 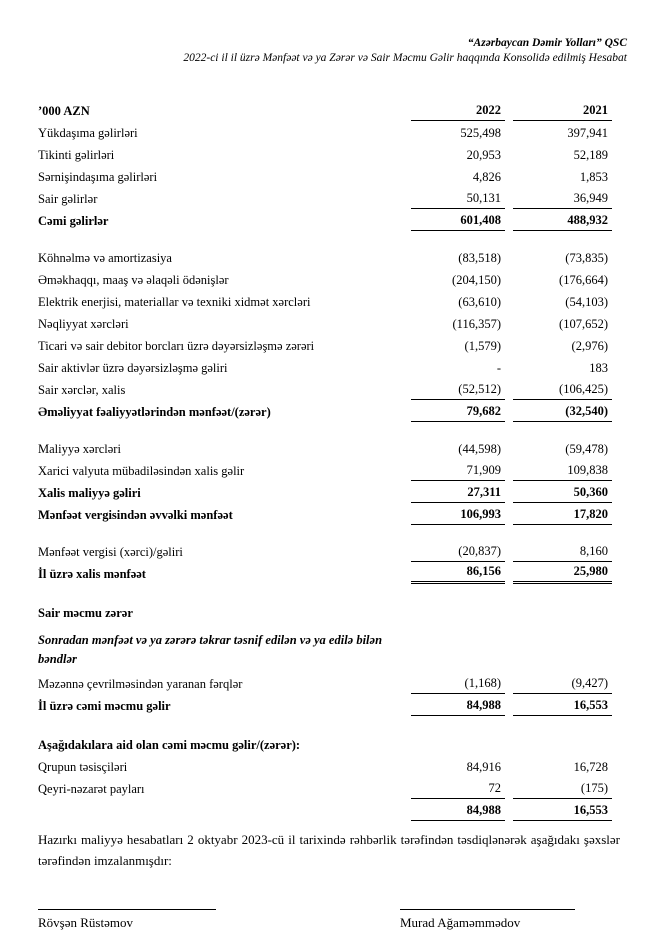 I want to click on table-row: İl üzrə xalis mənfəət 86,156 25,980, so click(x=325, y=573).